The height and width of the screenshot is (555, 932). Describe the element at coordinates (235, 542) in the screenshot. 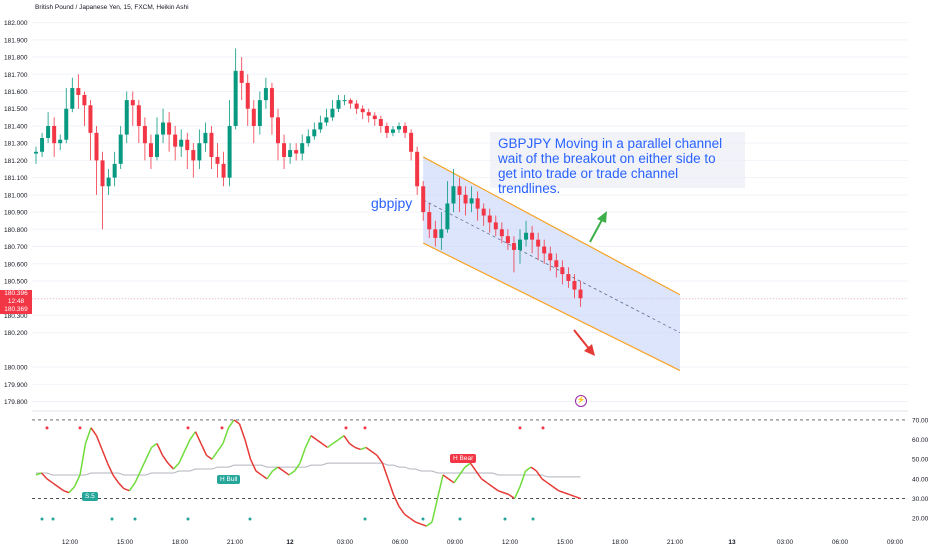

I see `time-tick-label: 21:00` at that location.